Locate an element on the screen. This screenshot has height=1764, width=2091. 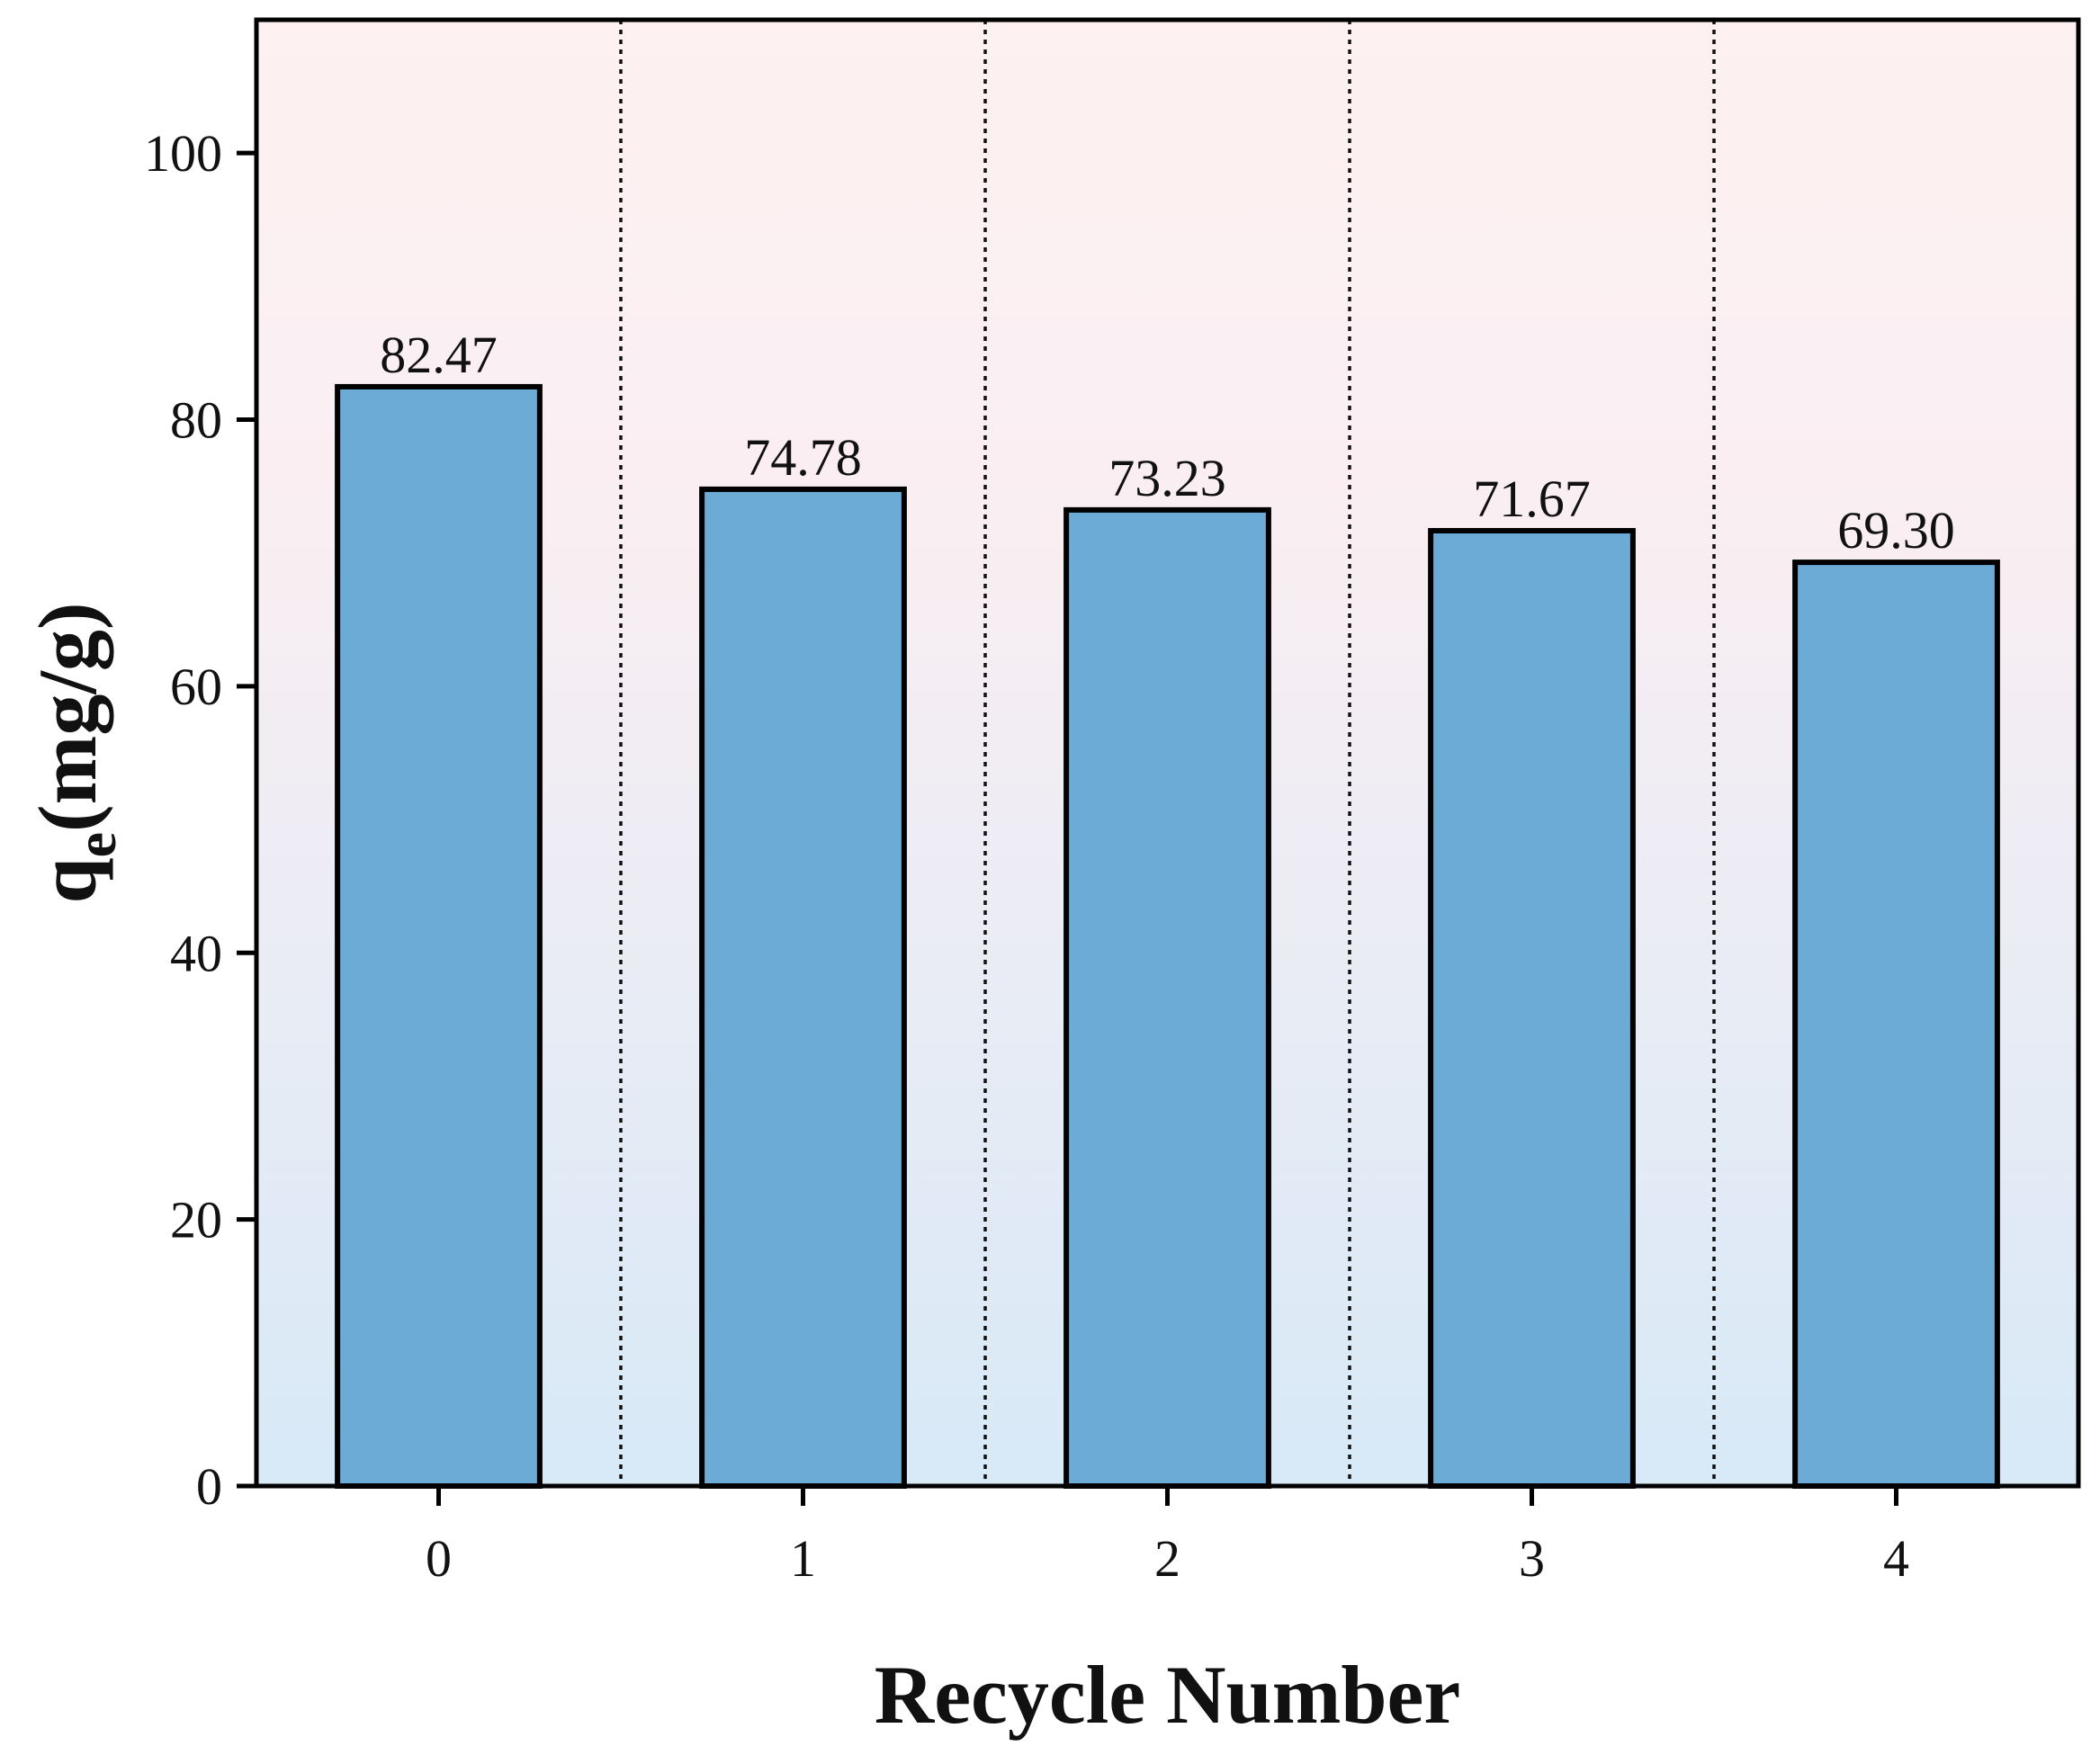
x-axis-title: Recycle Number is located at coordinates (1167, 1695).